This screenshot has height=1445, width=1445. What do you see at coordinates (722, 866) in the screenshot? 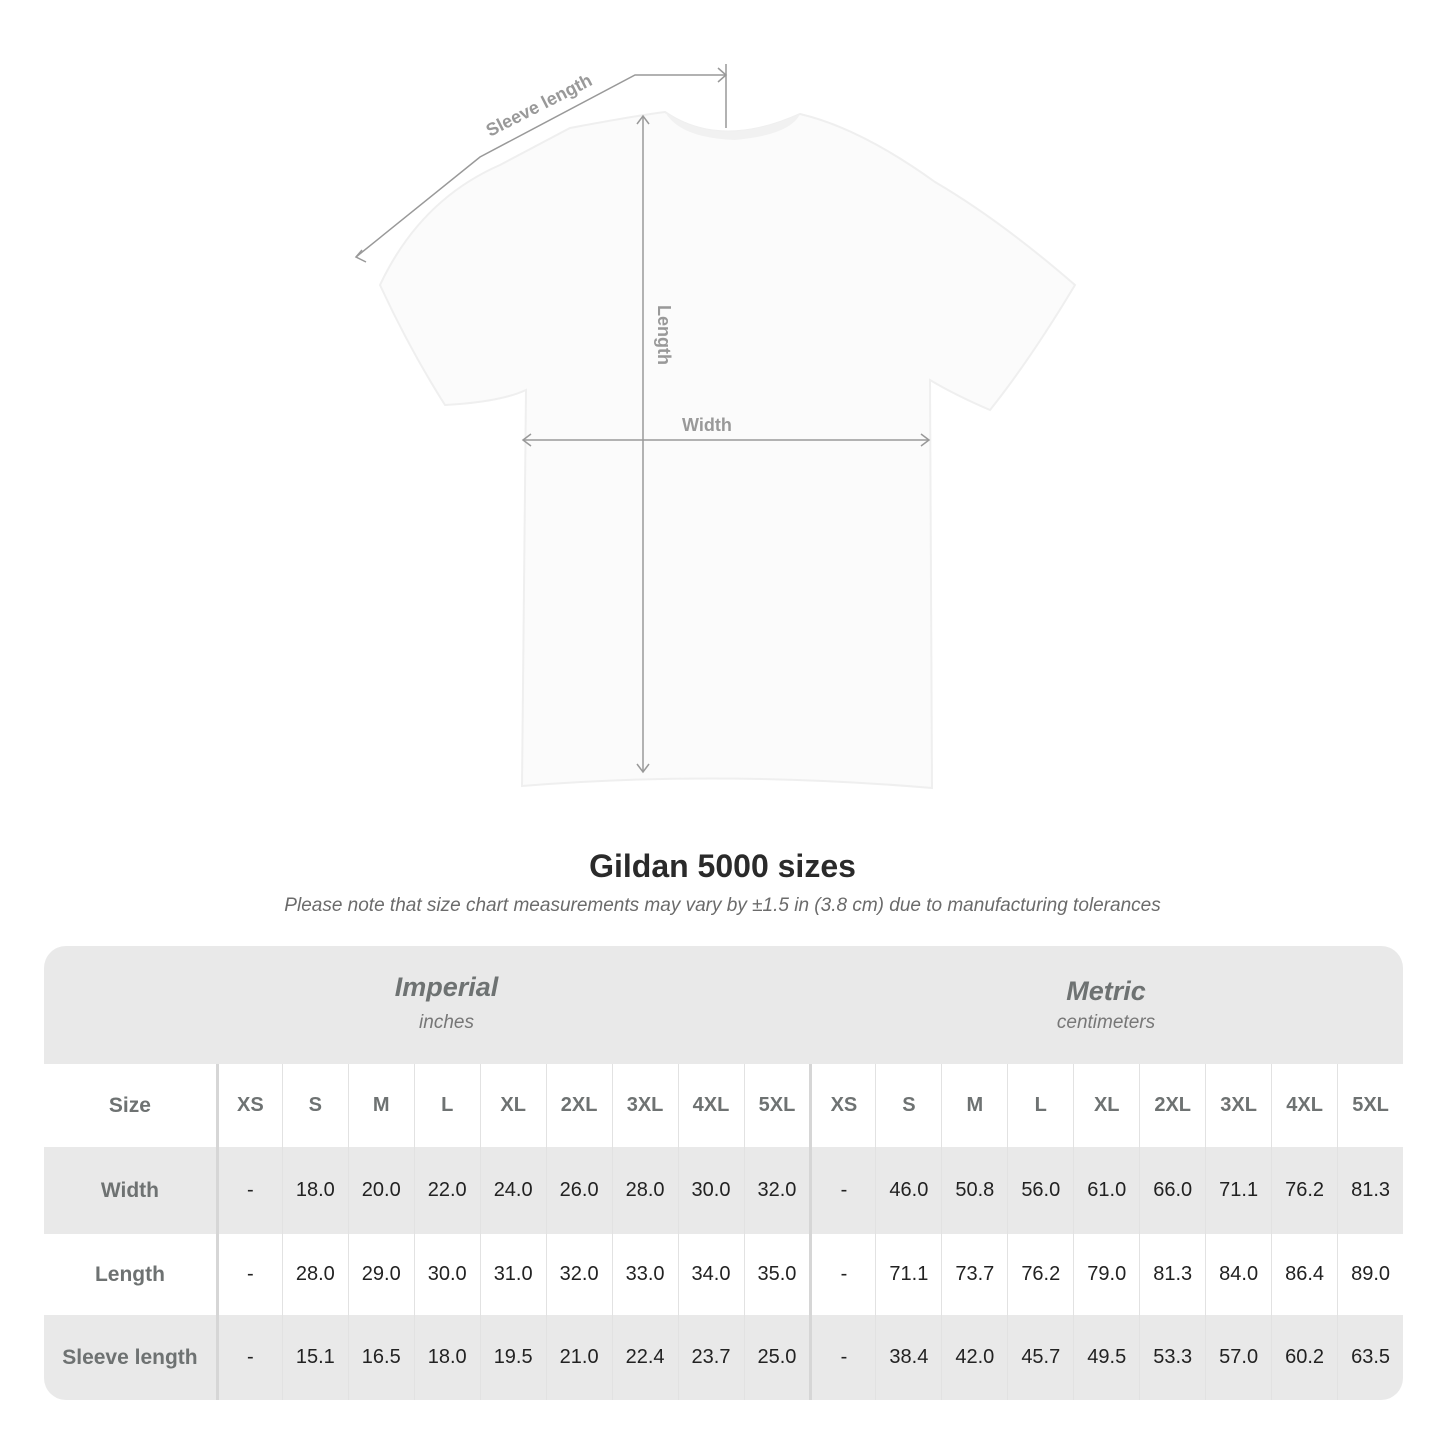
I see `chart-title: Gildan 5000 sizes` at bounding box center [722, 866].